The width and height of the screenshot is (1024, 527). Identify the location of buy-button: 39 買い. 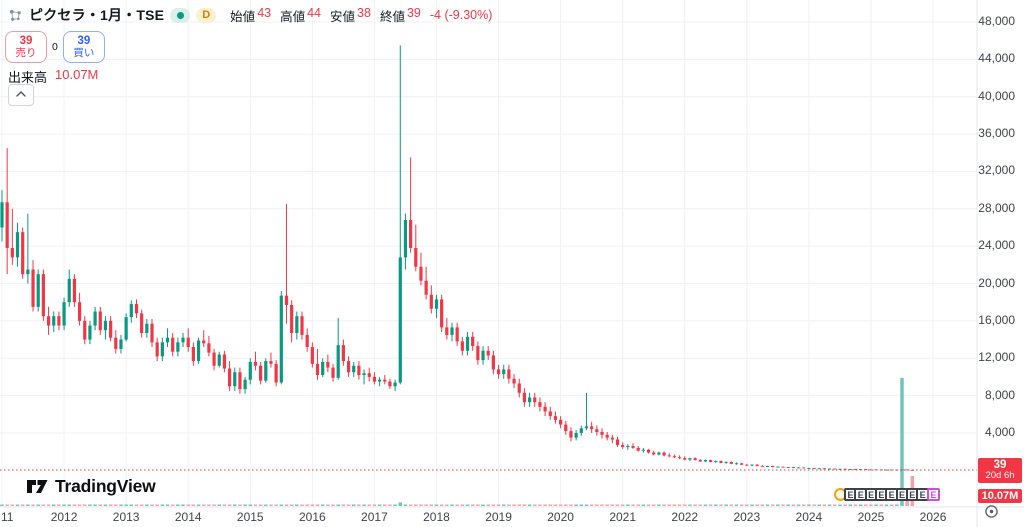
(83, 47).